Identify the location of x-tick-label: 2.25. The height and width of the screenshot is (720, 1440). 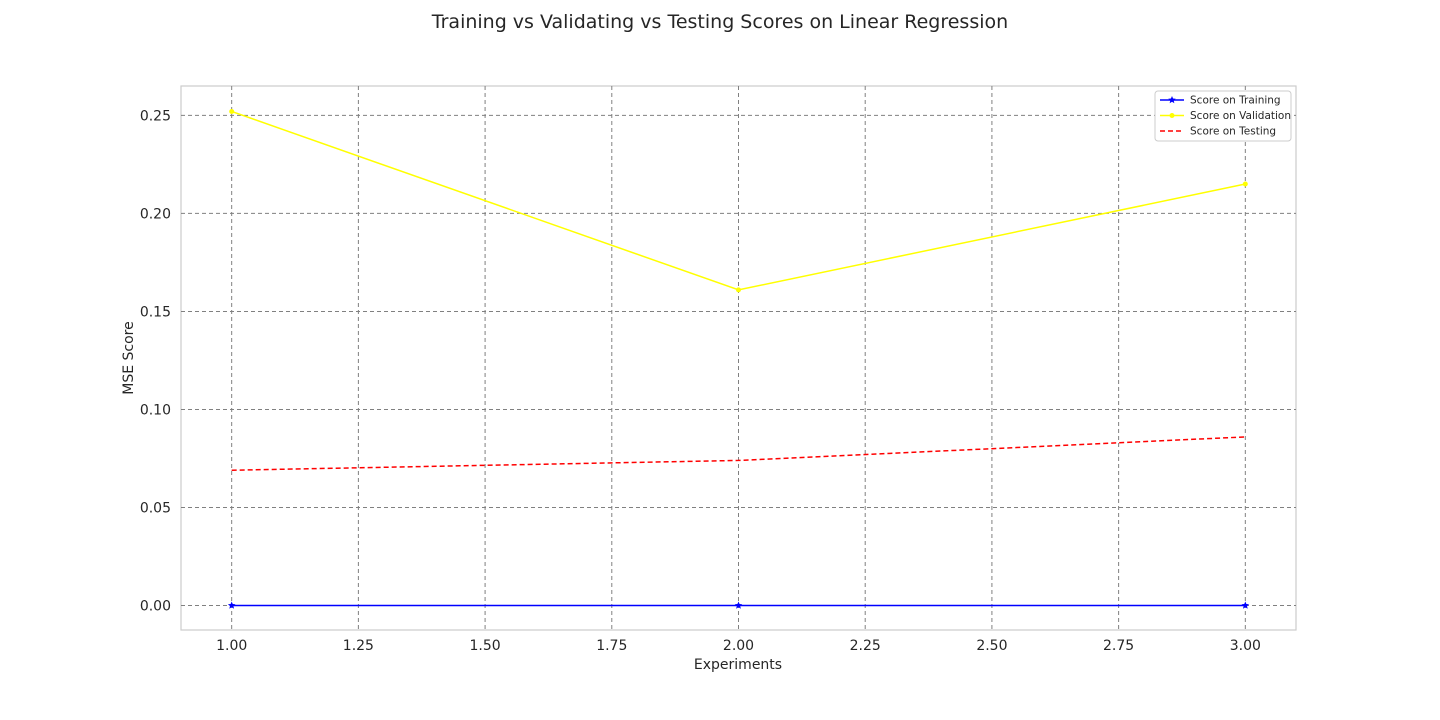
(865, 646).